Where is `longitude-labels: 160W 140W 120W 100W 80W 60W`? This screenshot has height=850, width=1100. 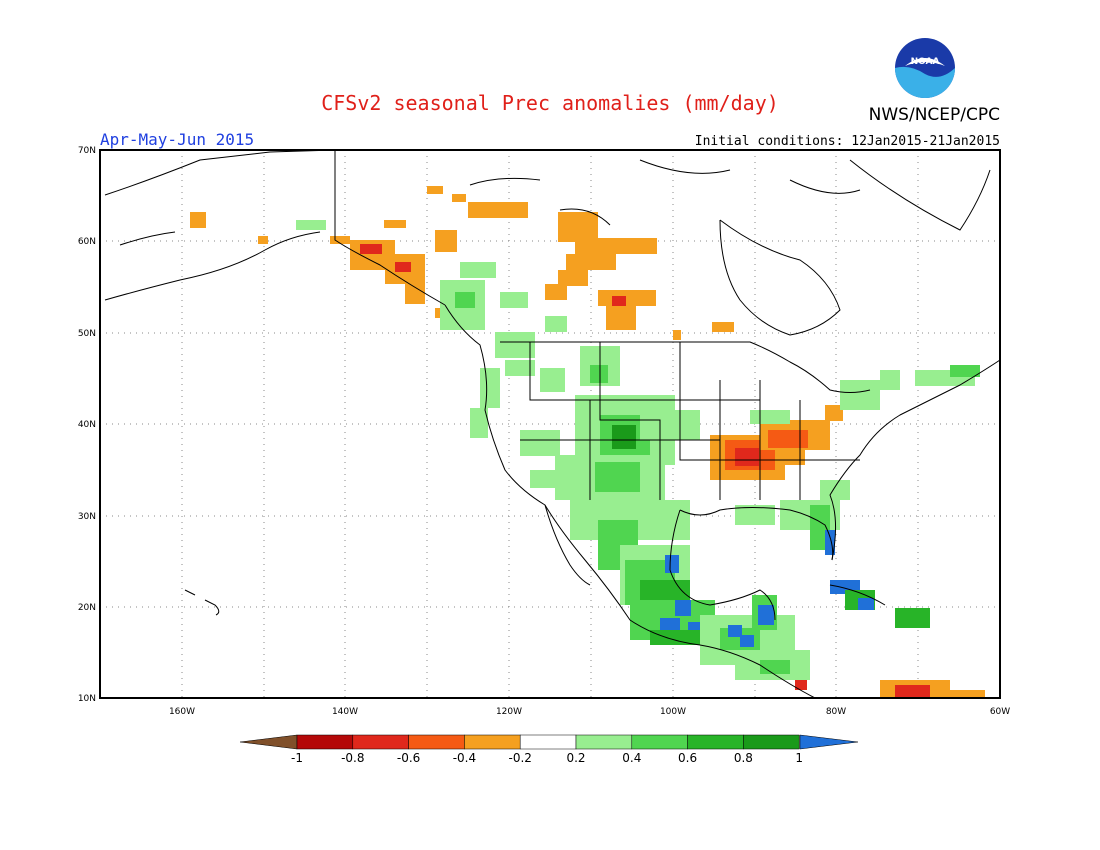 longitude-labels: 160W 140W 120W 100W 80W 60W is located at coordinates (589, 712).